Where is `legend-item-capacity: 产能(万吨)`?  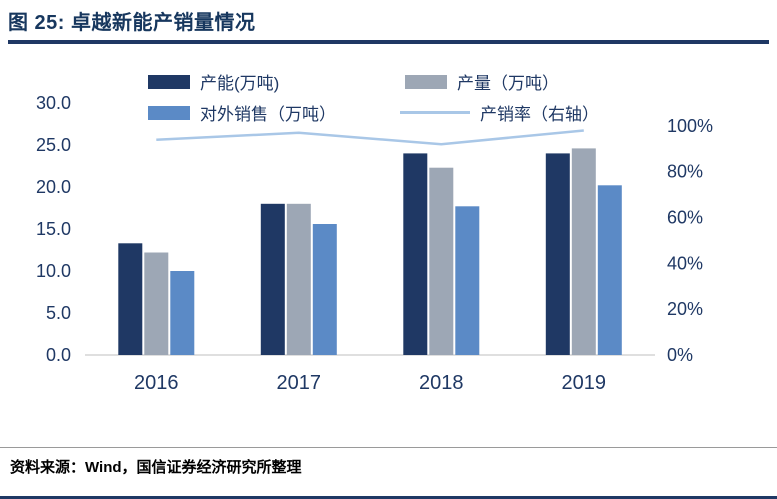 legend-item-capacity: 产能(万吨) is located at coordinates (213, 81).